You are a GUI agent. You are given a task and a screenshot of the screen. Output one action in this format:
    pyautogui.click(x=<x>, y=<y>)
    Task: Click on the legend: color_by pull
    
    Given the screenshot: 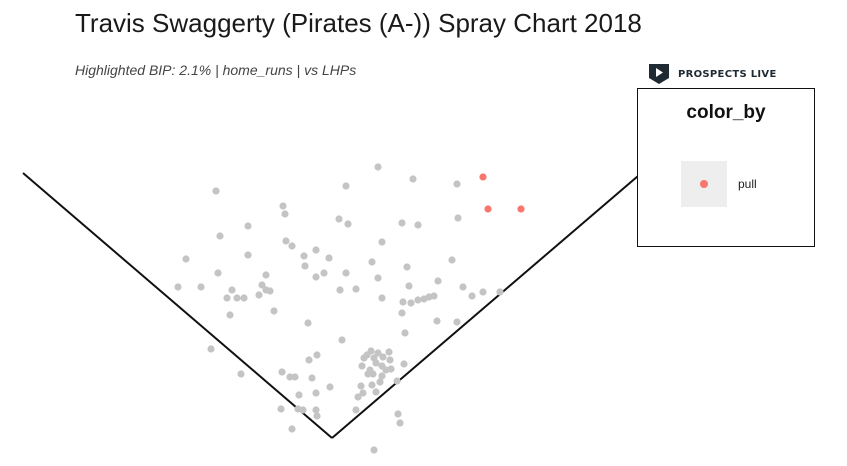 What is the action you would take?
    pyautogui.click(x=726, y=167)
    